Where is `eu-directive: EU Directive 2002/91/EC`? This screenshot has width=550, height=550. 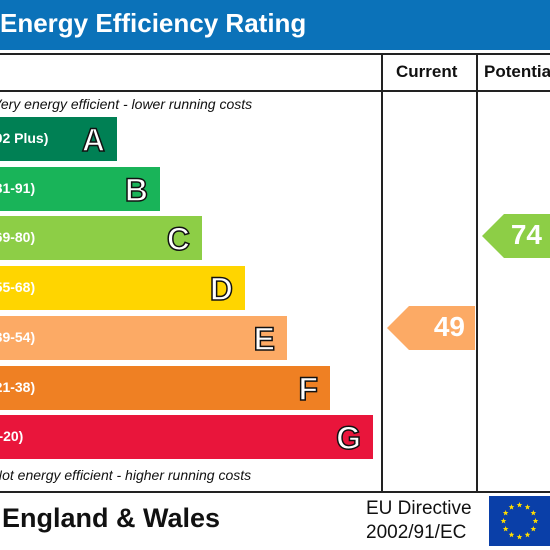
eu-directive: EU Directive 2002/91/EC is located at coordinates (419, 521).